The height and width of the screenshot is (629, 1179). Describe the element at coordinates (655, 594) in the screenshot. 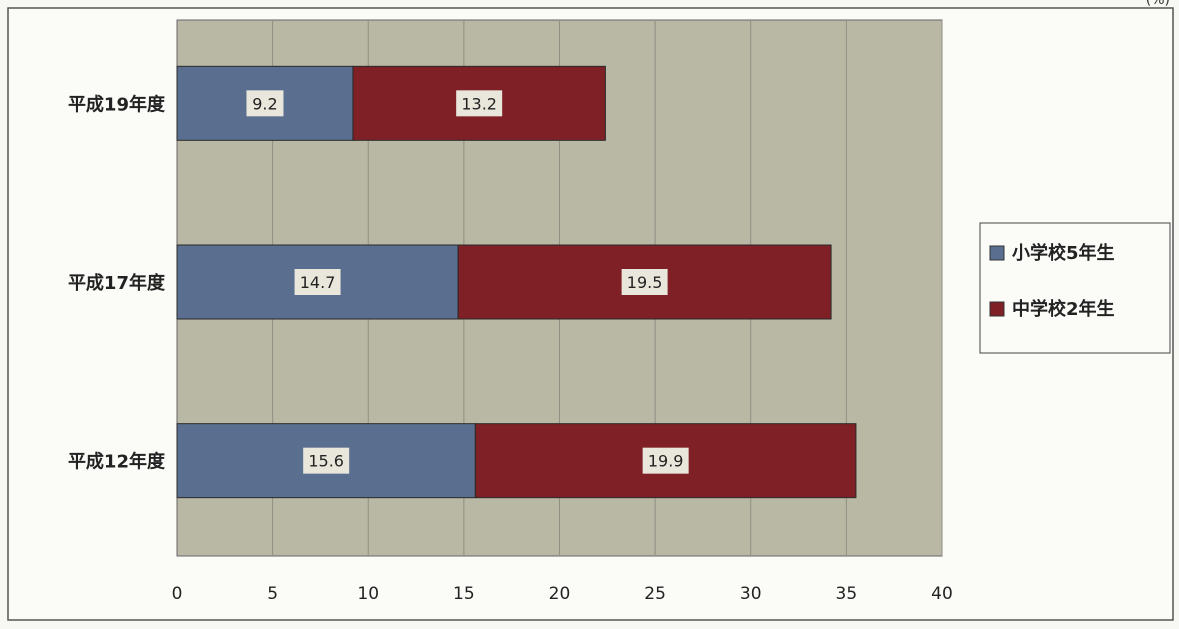

I see `x-tick-label: 25` at that location.